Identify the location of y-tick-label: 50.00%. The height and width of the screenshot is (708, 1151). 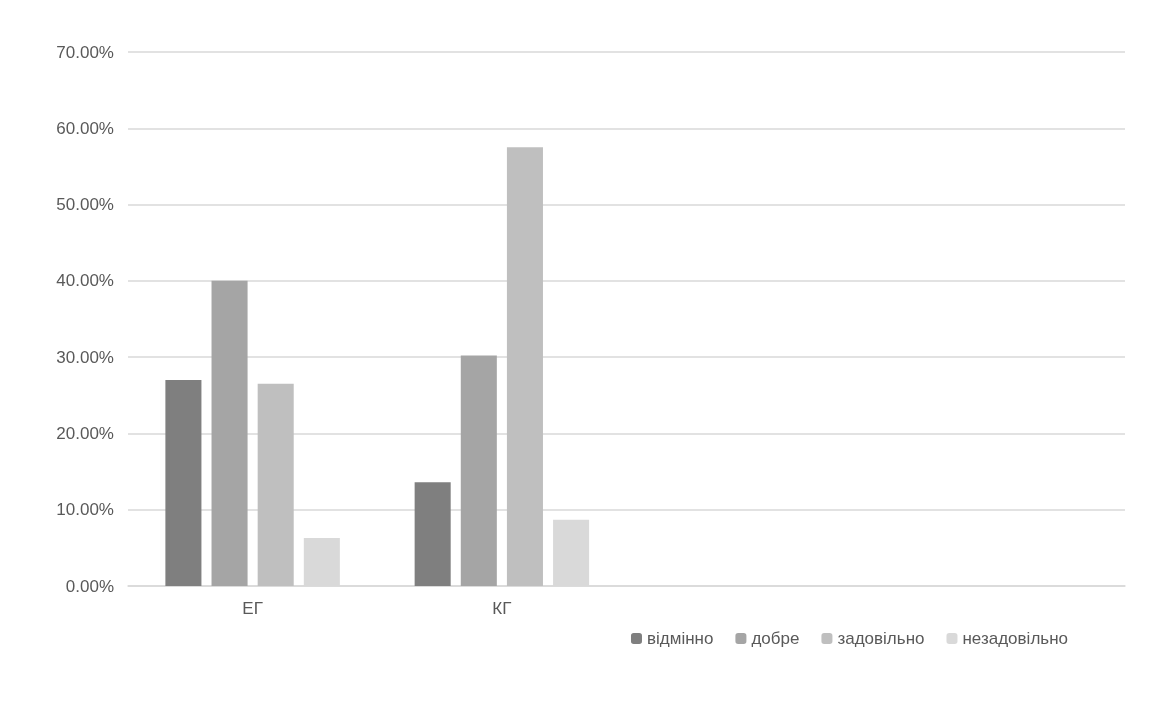
(85, 205).